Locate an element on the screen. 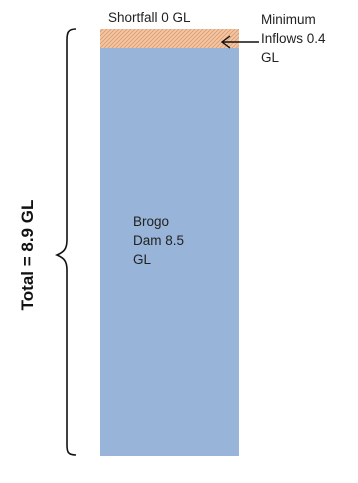  total-bracket is located at coordinates (65, 242).